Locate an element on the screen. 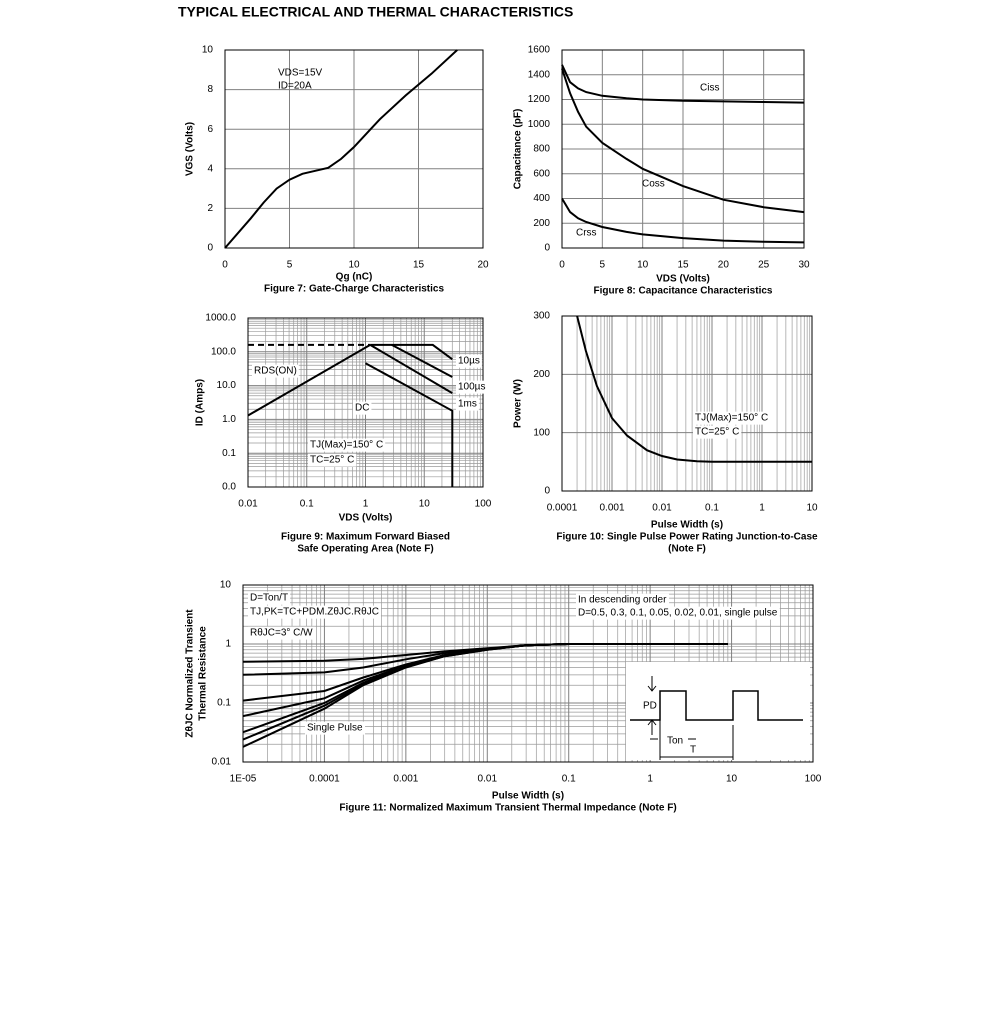 This screenshot has width=991, height=1009. y-tick-label: 4 is located at coordinates (210, 168).